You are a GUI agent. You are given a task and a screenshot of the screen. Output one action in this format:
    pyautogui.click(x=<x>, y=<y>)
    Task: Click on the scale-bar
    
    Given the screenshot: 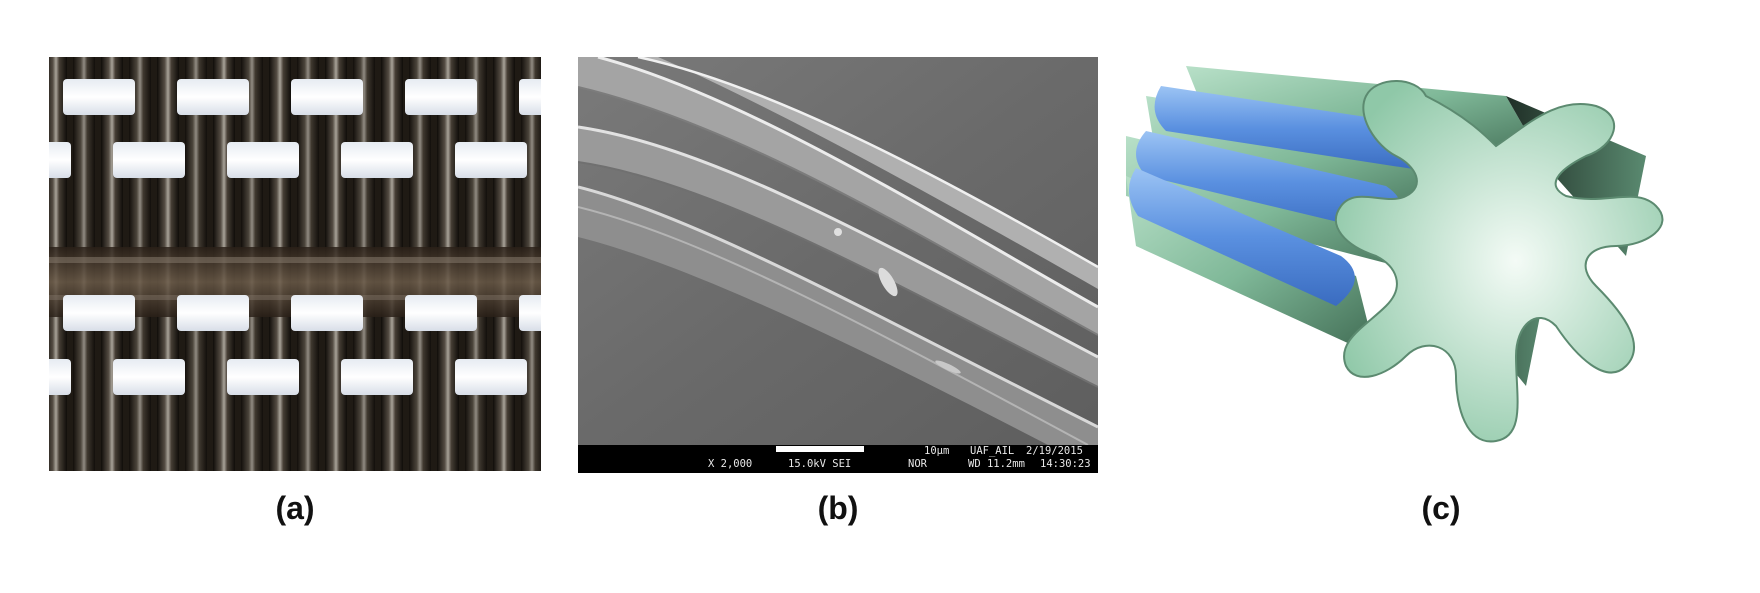 What is the action you would take?
    pyautogui.click(x=820, y=449)
    